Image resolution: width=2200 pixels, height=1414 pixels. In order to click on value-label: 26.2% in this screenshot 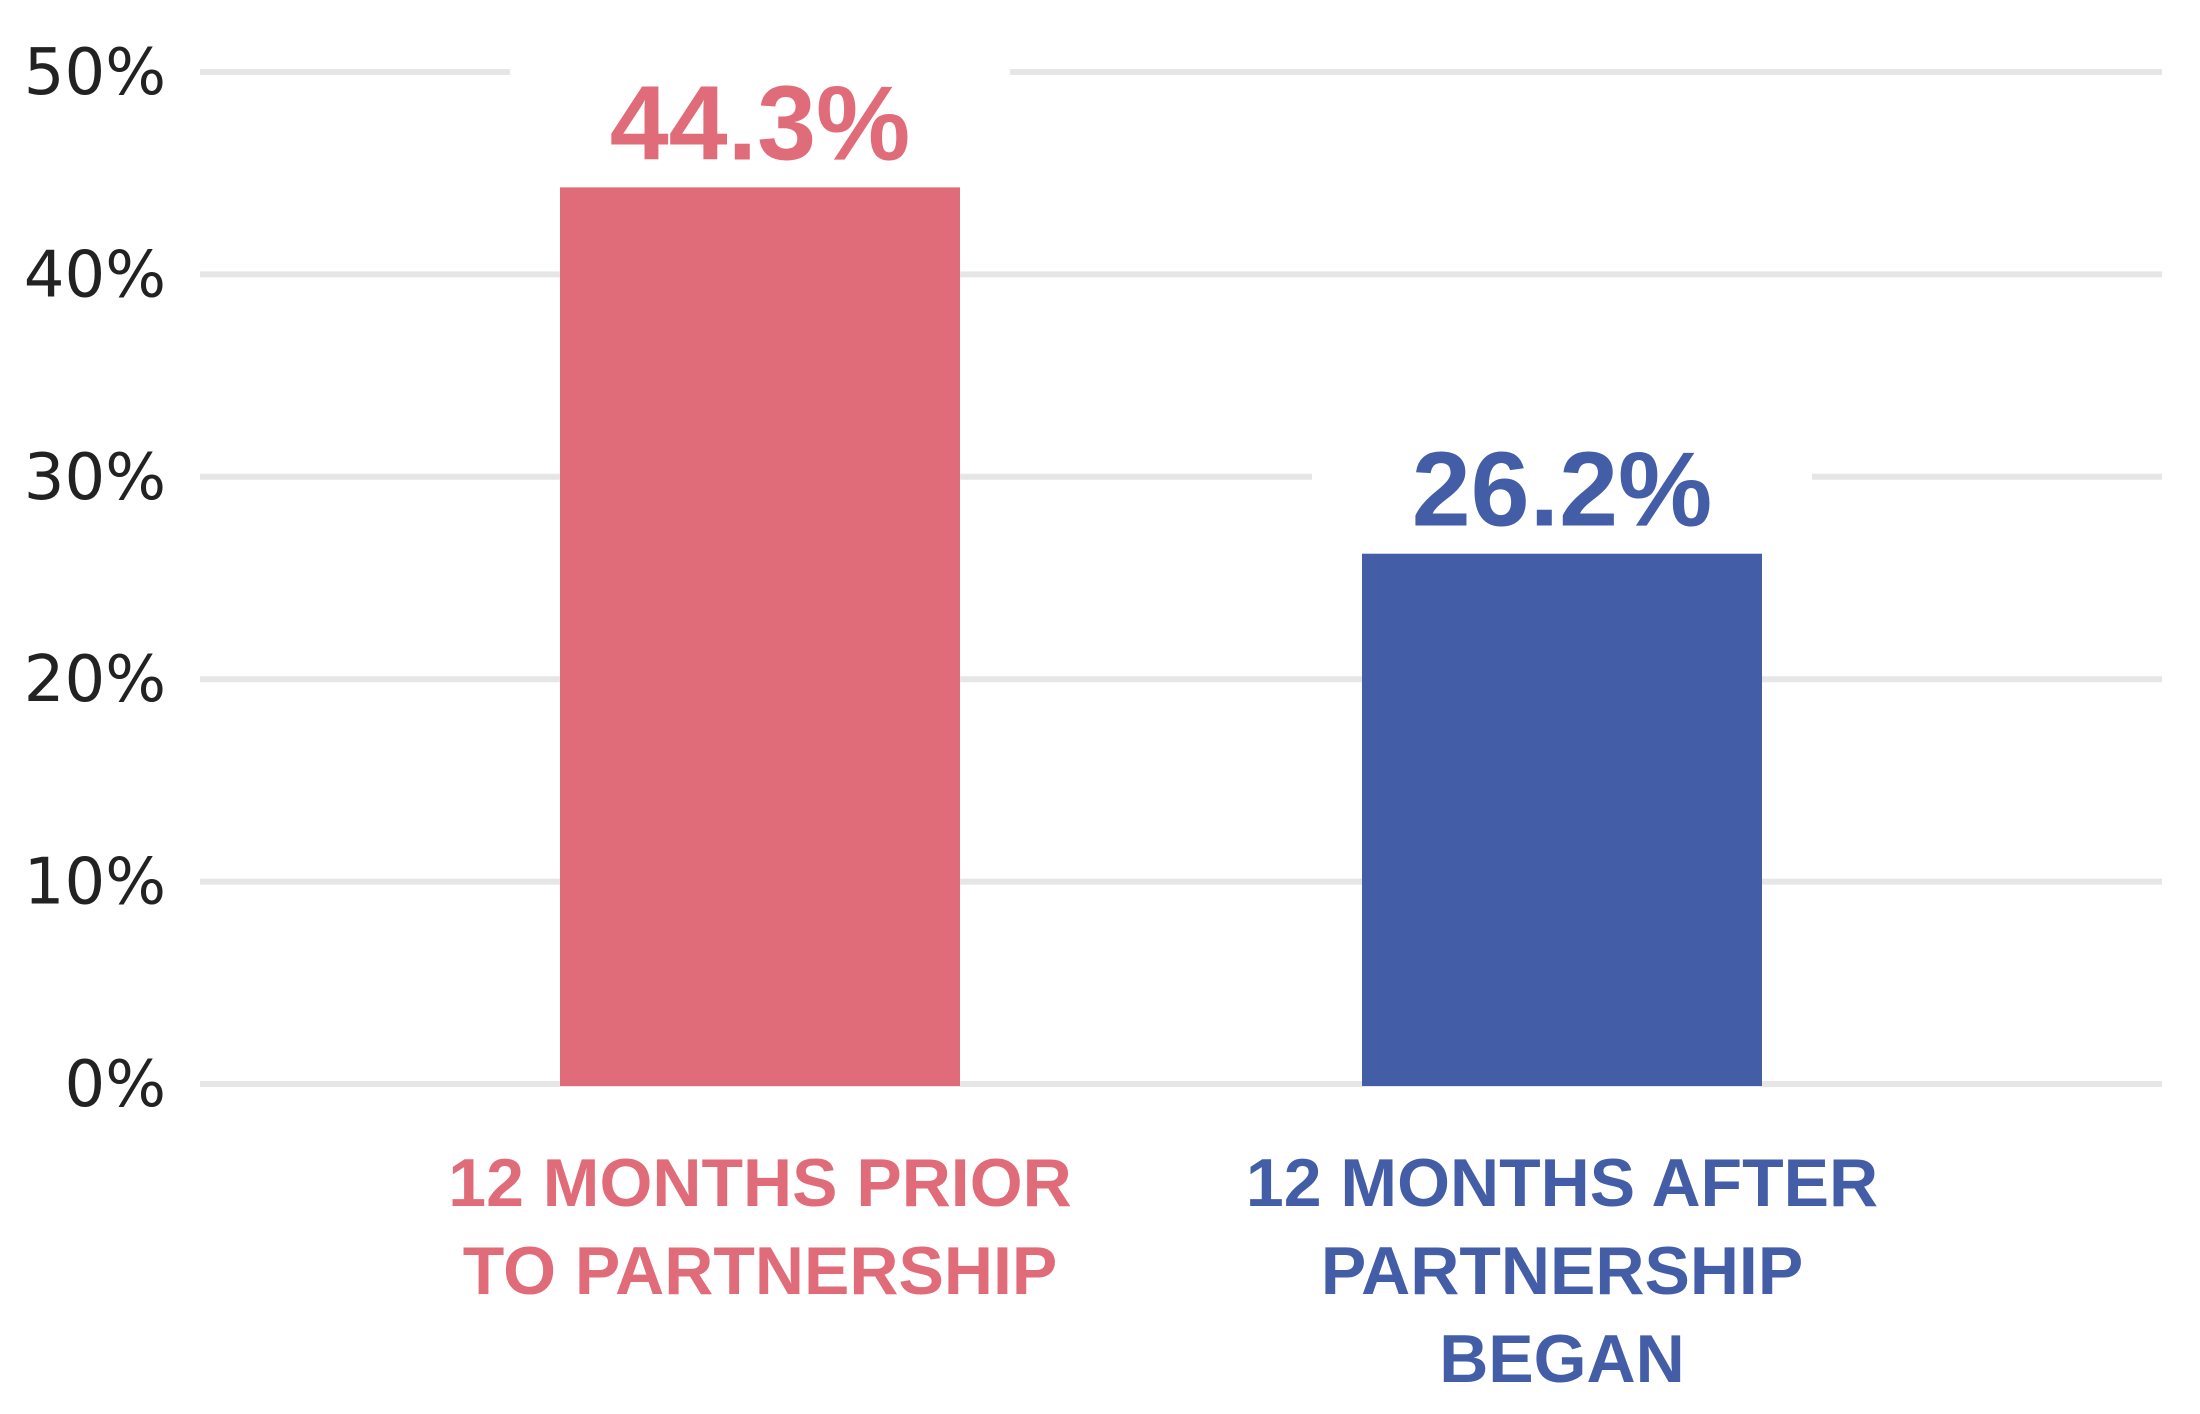, I will do `click(1562, 490)`.